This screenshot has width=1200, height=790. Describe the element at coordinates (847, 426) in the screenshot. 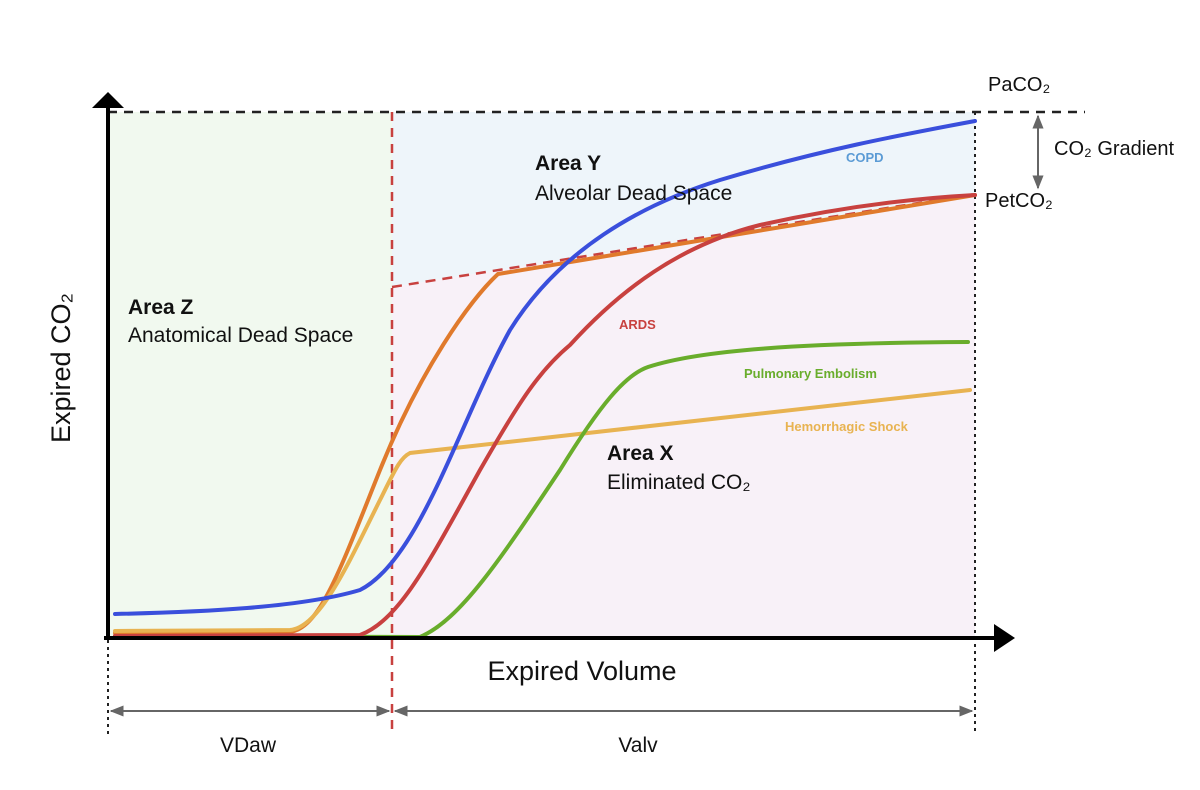

I see `hemorrhagic-shock-label: Hemorrhagic Shock` at that location.